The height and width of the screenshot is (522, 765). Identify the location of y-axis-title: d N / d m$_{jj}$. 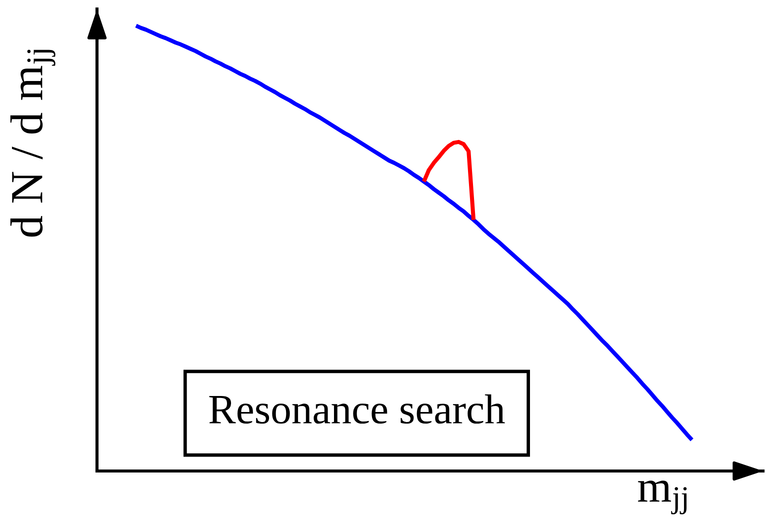
(33, 143).